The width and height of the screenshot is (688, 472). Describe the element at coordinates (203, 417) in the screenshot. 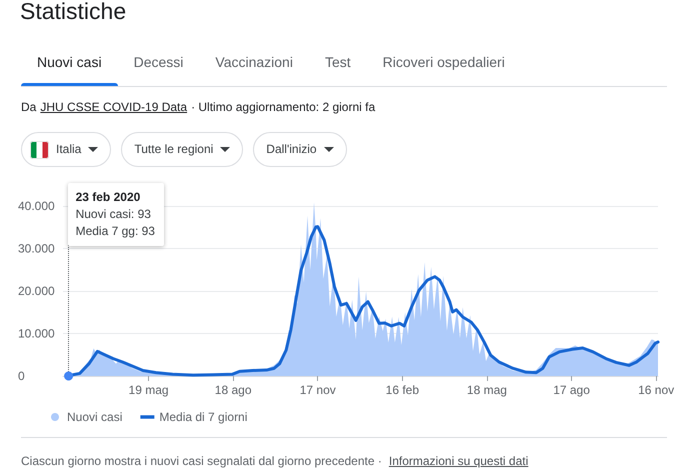

I see `legend-label: Media di 7 giorni` at that location.